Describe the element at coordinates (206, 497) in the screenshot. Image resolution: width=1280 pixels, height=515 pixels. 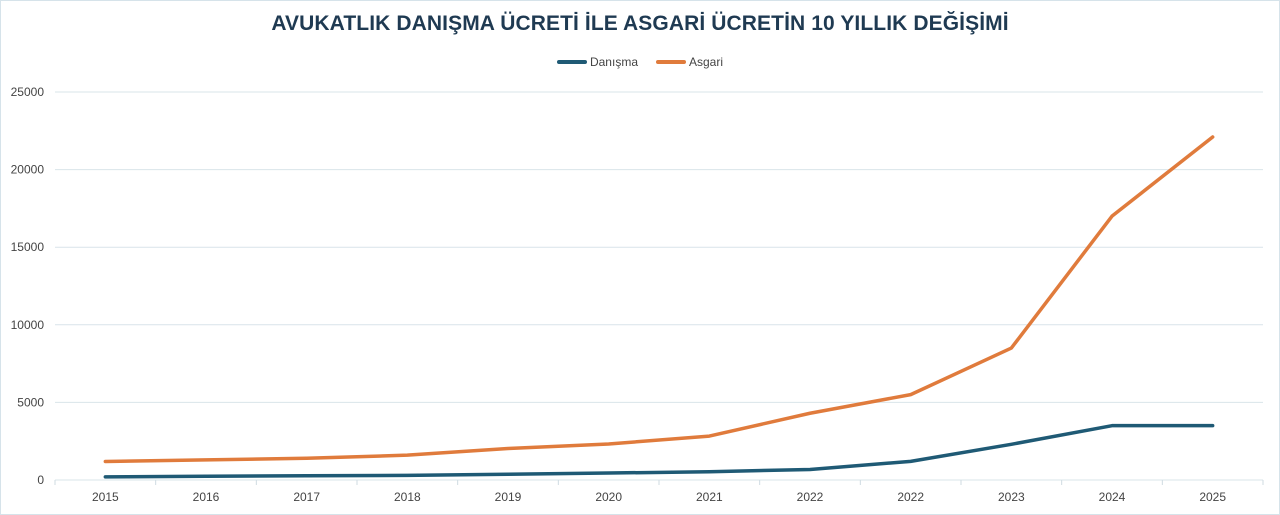
I see `x-tick-label: 2016` at that location.